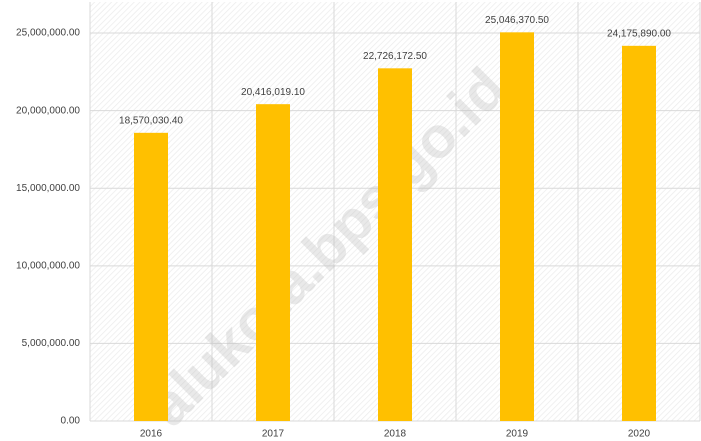  Describe the element at coordinates (48, 265) in the screenshot. I see `y-tick-label: 10,000,000.00` at that location.